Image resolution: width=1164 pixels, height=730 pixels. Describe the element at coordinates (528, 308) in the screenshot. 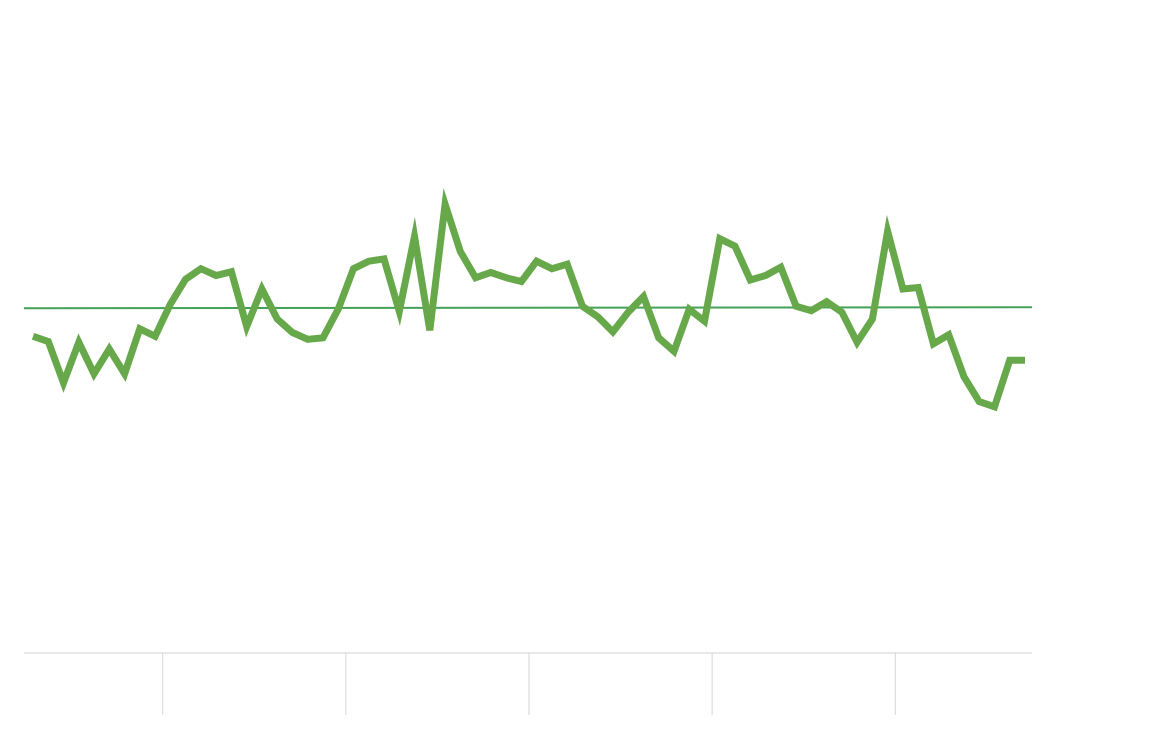

I see `reference-line` at that location.